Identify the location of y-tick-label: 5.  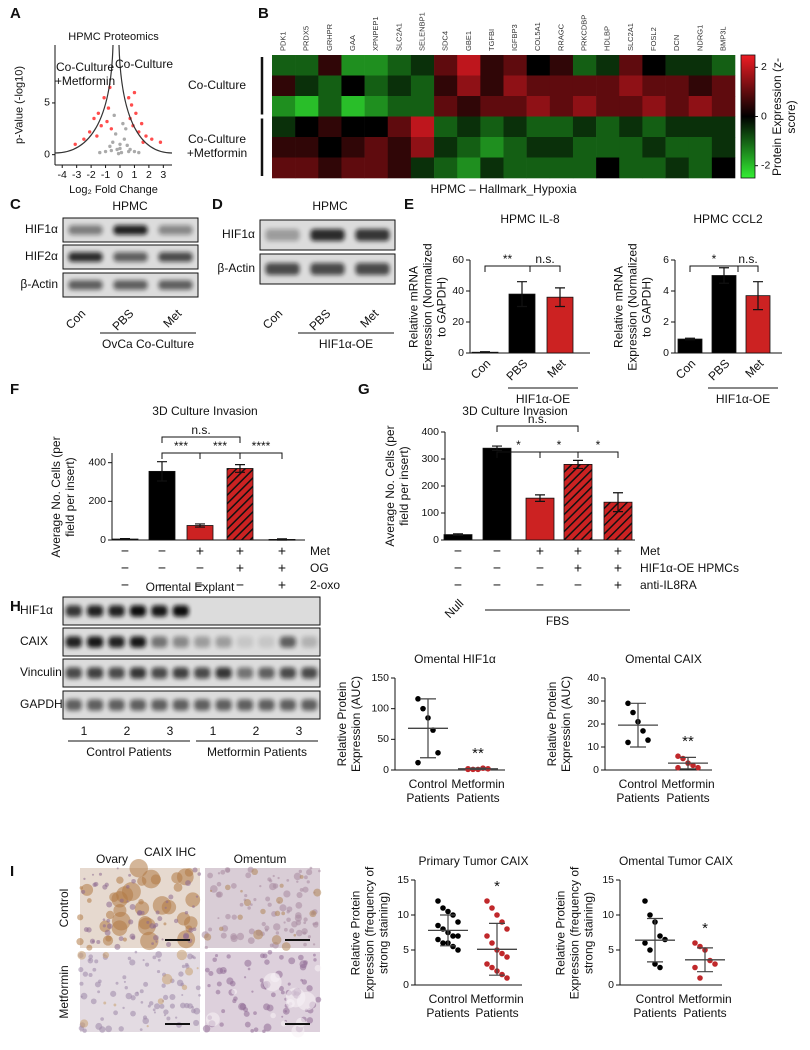
(611, 950).